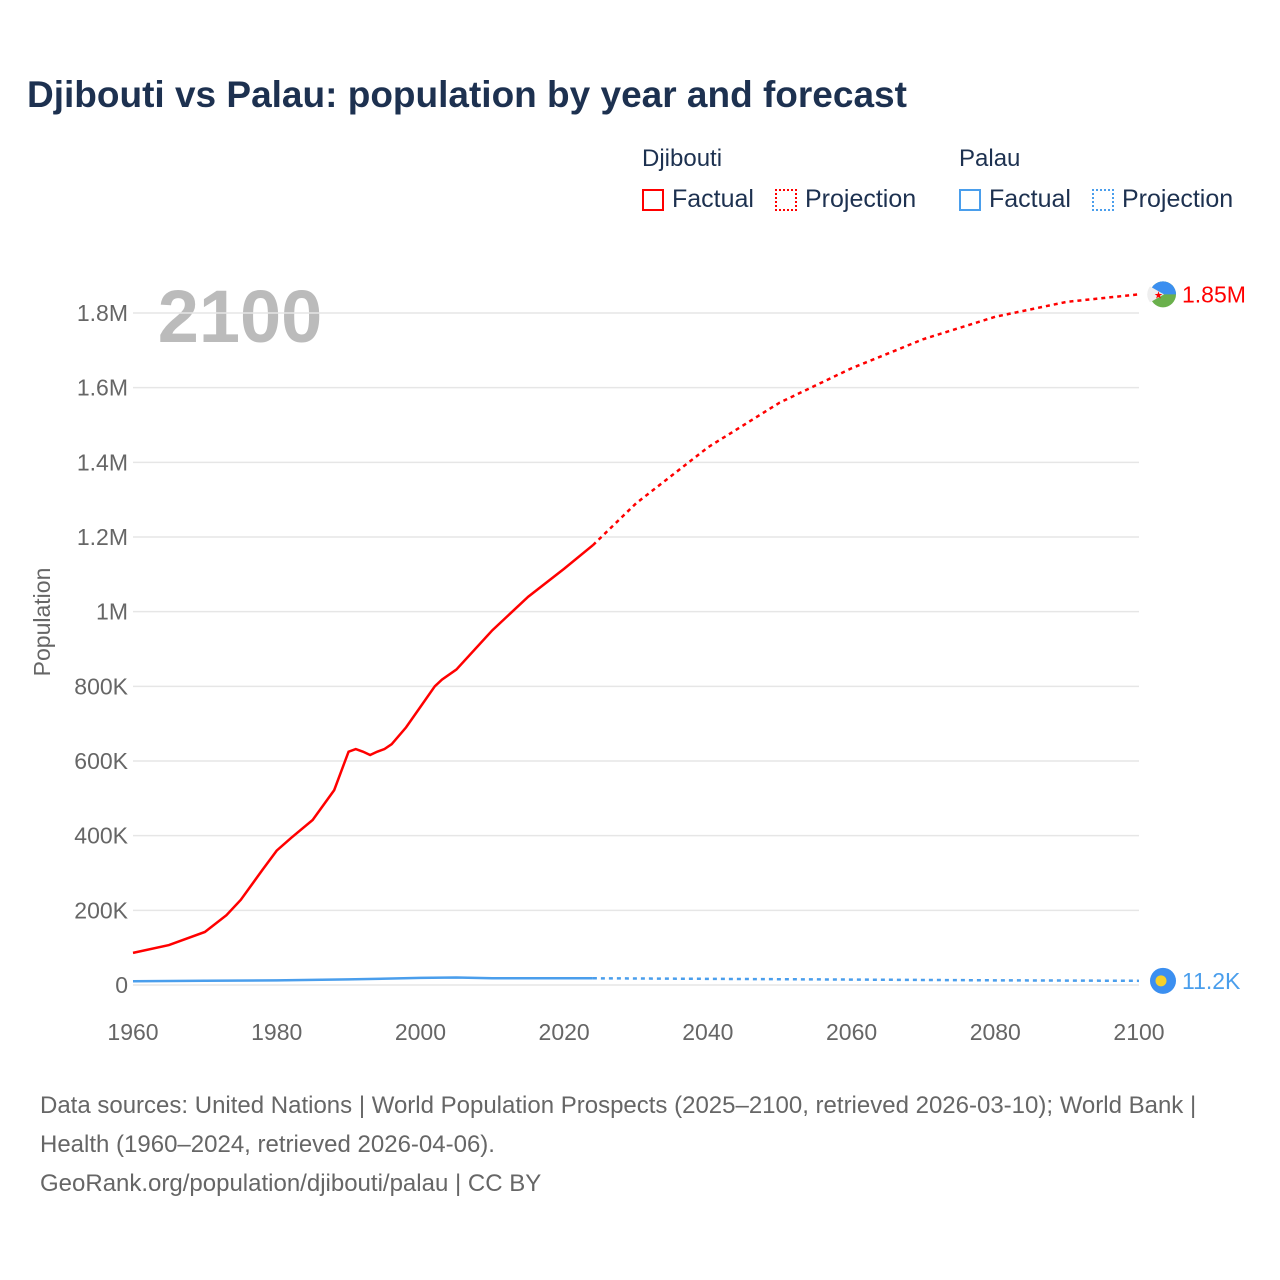 The height and width of the screenshot is (1280, 1280). I want to click on legend-djibouti-heading: Djibouti, so click(682, 158).